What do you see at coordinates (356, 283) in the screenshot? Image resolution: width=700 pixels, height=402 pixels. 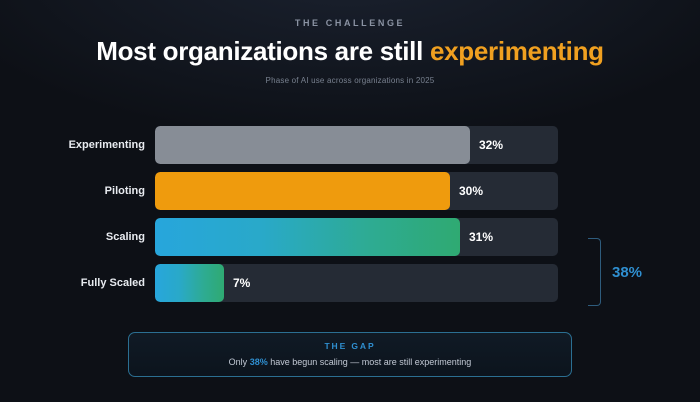 I see `bar-track: 7%` at bounding box center [356, 283].